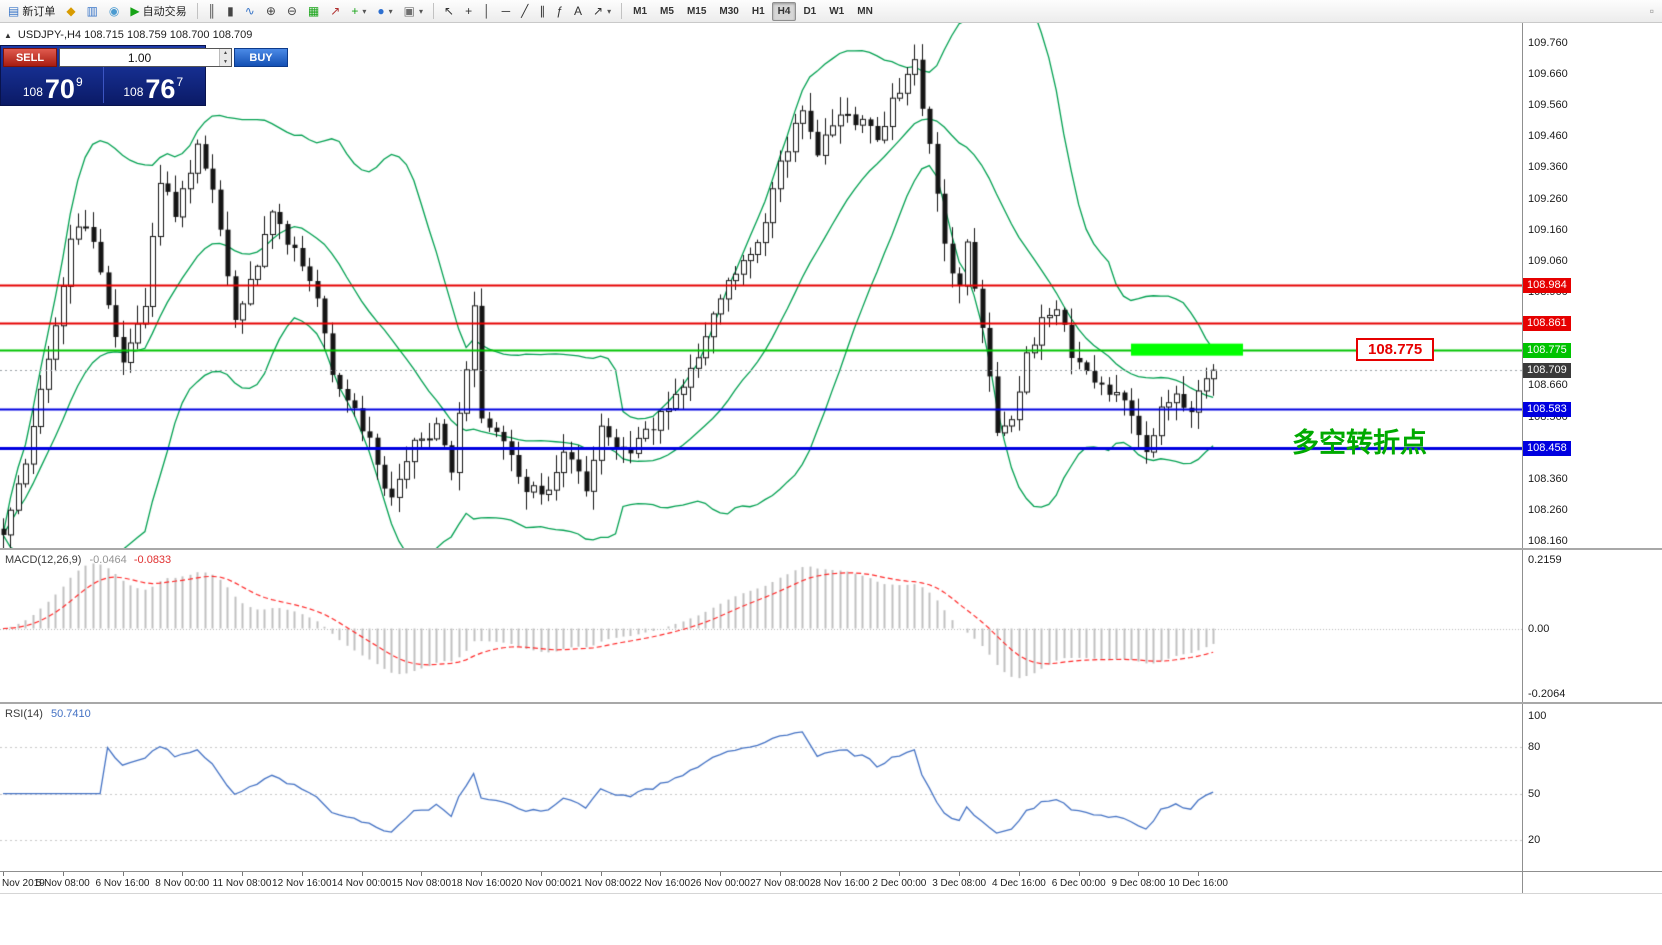  What do you see at coordinates (1547, 410) in the screenshot?
I see `level-price-tag: 108.583` at bounding box center [1547, 410].